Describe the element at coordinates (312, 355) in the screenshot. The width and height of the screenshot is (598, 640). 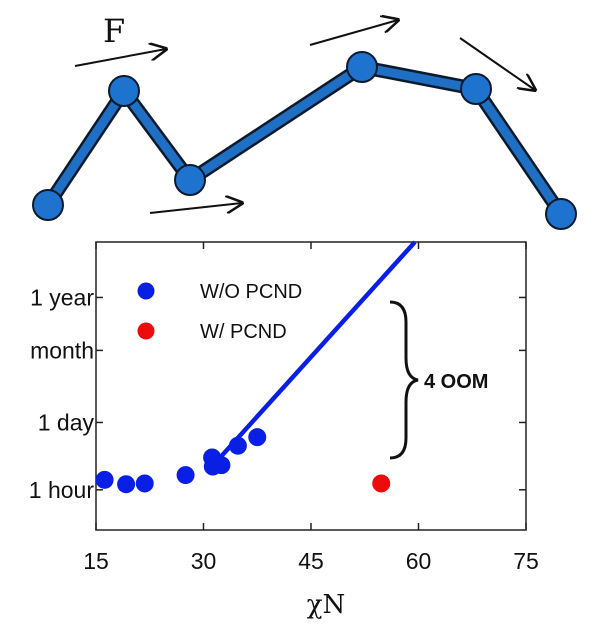
I see `fit-line` at that location.